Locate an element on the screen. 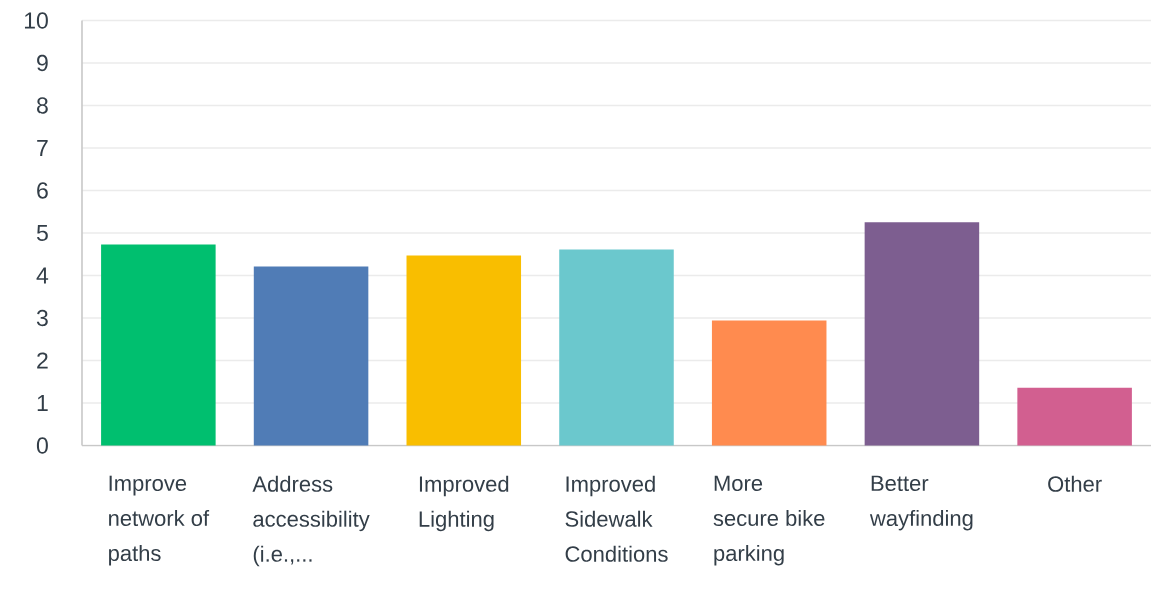 This screenshot has height=616, width=1151. y-tick-label: 8 is located at coordinates (42, 105).